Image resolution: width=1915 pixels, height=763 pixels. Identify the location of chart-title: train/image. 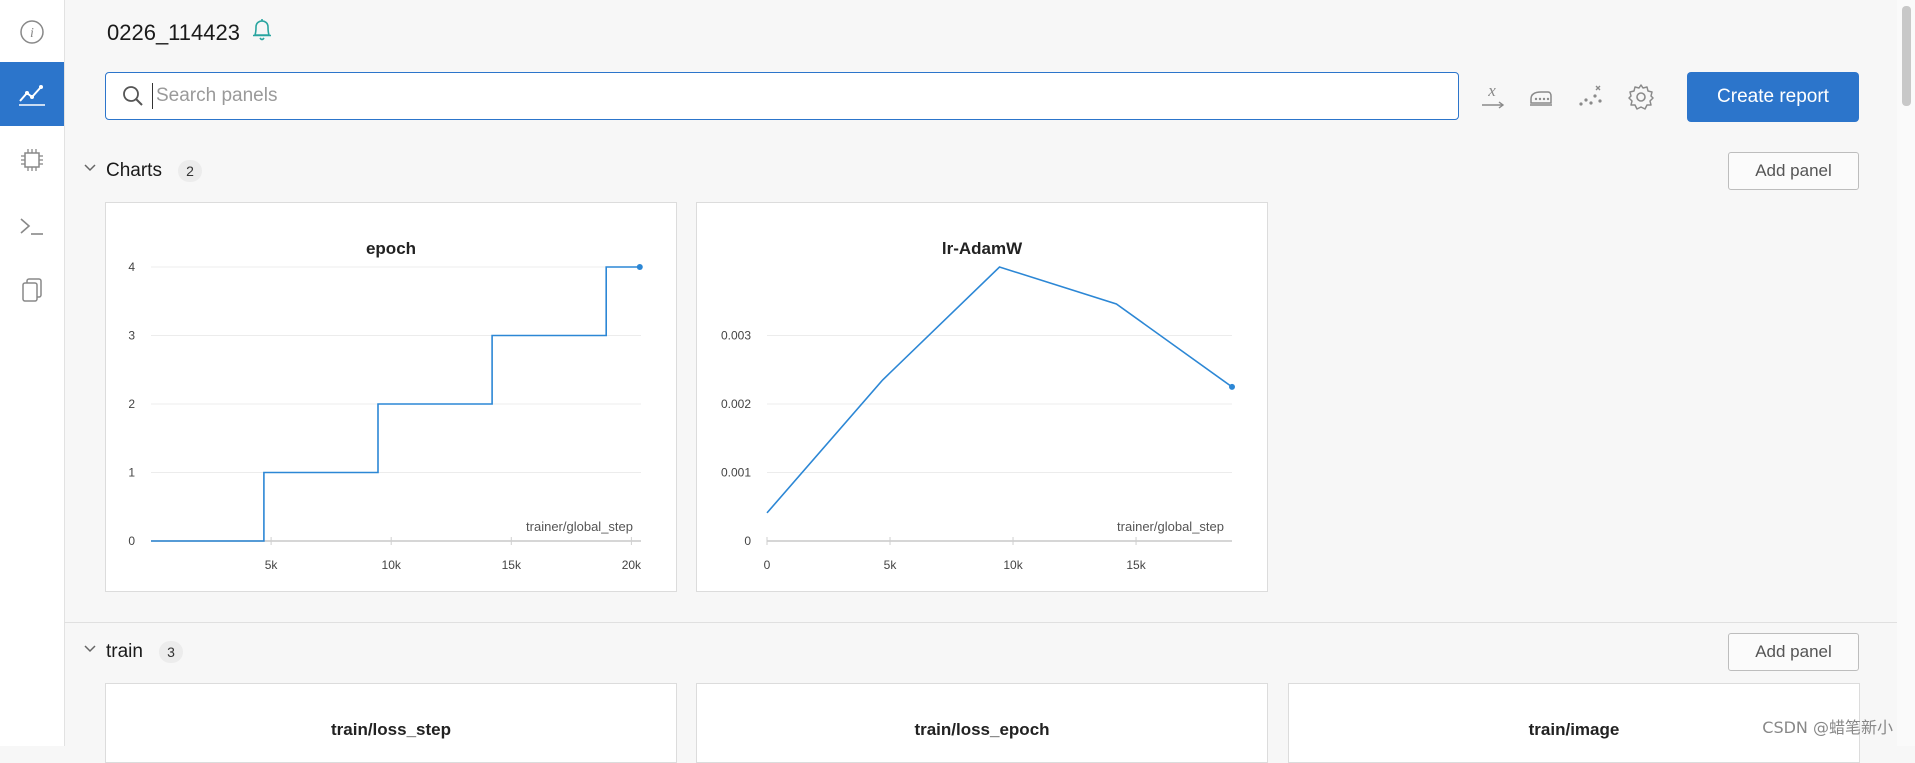
(1574, 729).